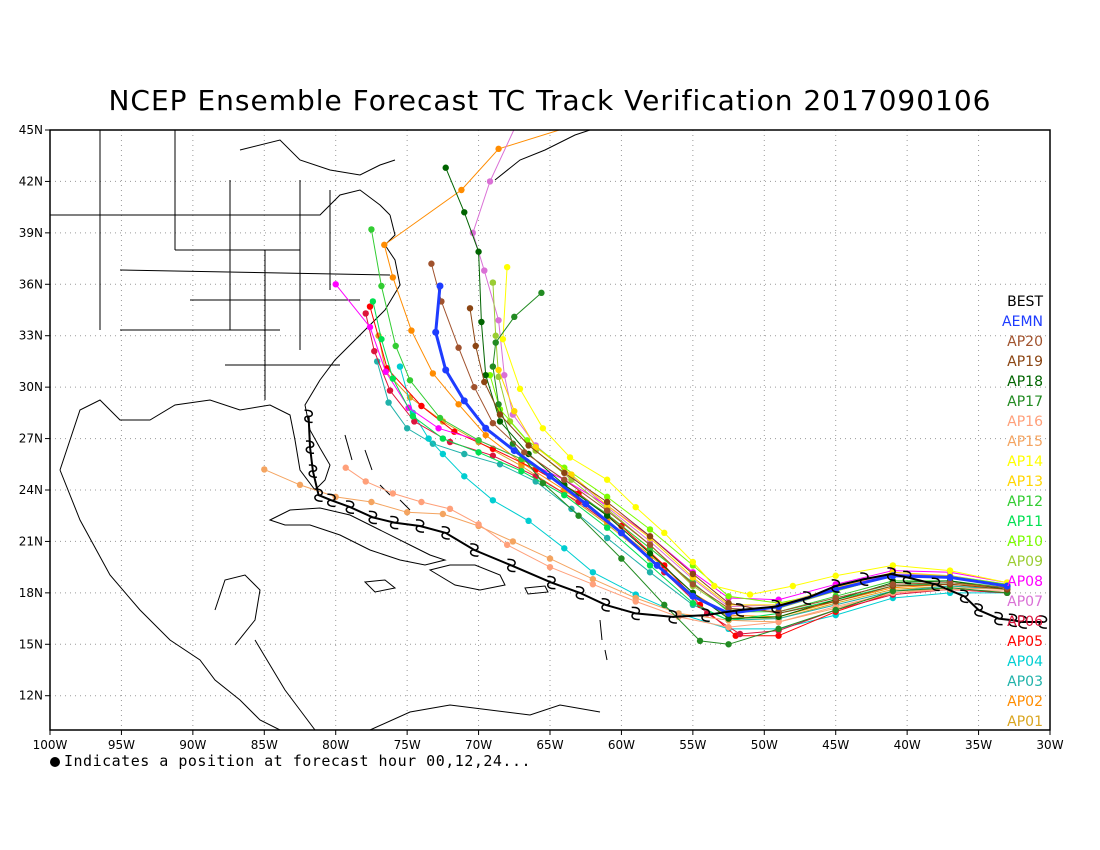 This screenshot has height=850, width=1100. I want to click on legend-item-ap17: AP17, so click(1025, 402).